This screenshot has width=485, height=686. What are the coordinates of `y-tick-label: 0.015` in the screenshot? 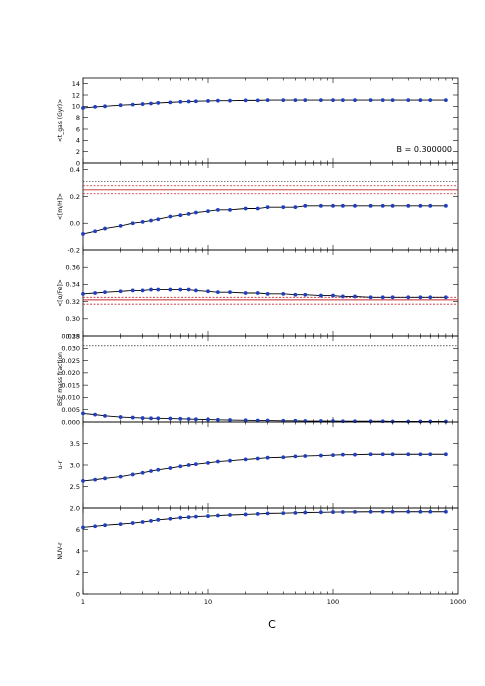 It's located at (70, 385).